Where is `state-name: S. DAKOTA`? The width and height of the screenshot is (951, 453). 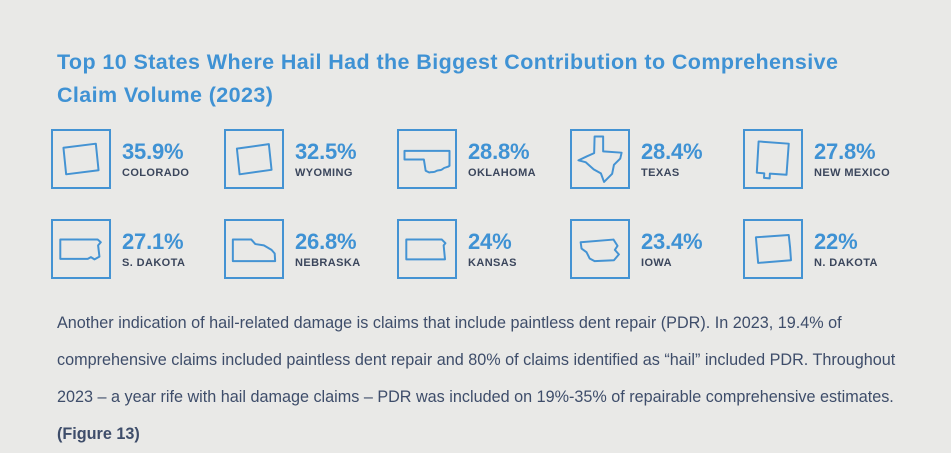
state-name: S. DAKOTA is located at coordinates (154, 262).